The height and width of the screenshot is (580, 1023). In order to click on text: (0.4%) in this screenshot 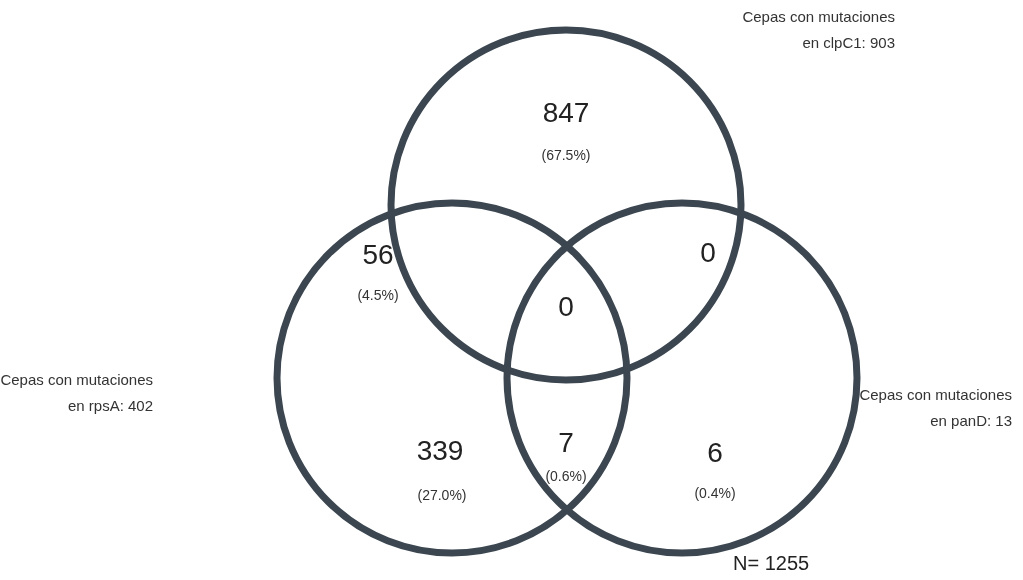, I will do `click(715, 493)`.